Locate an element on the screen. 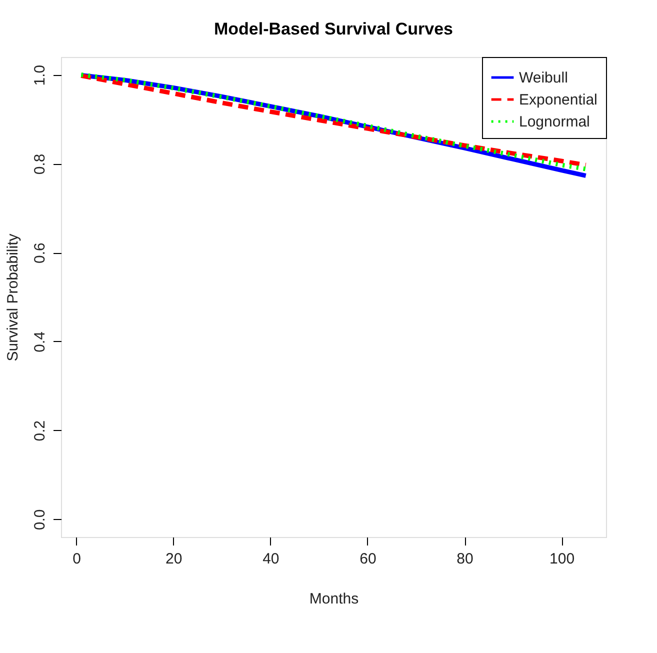 The height and width of the screenshot is (653, 657). y-axis-title: Survival Probability is located at coordinates (13, 297).